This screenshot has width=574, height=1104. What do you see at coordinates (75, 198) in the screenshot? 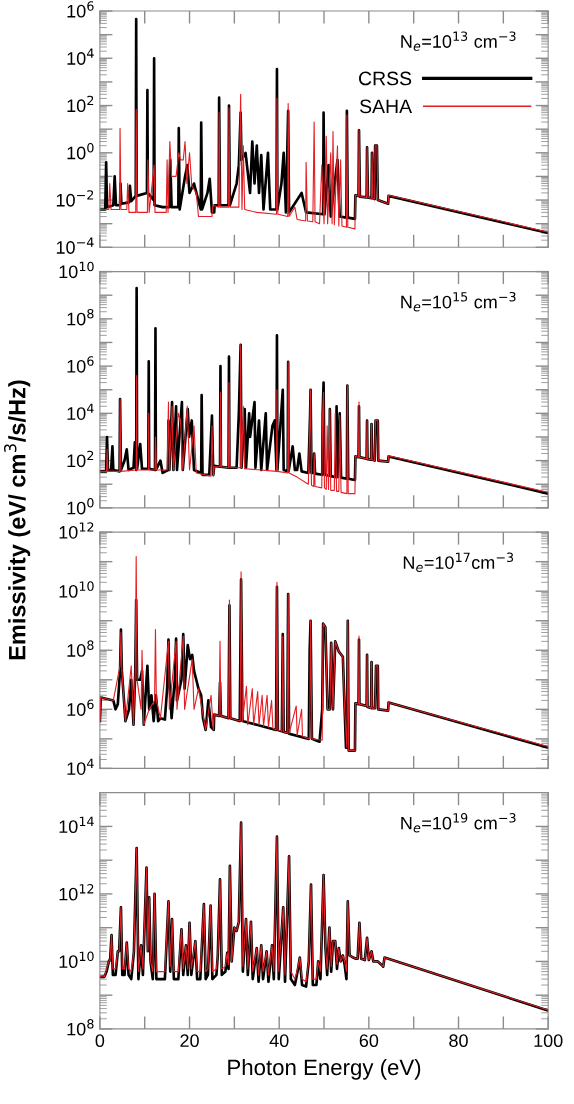
I see `y-tick-label: 10$^{−2}$` at bounding box center [75, 198].